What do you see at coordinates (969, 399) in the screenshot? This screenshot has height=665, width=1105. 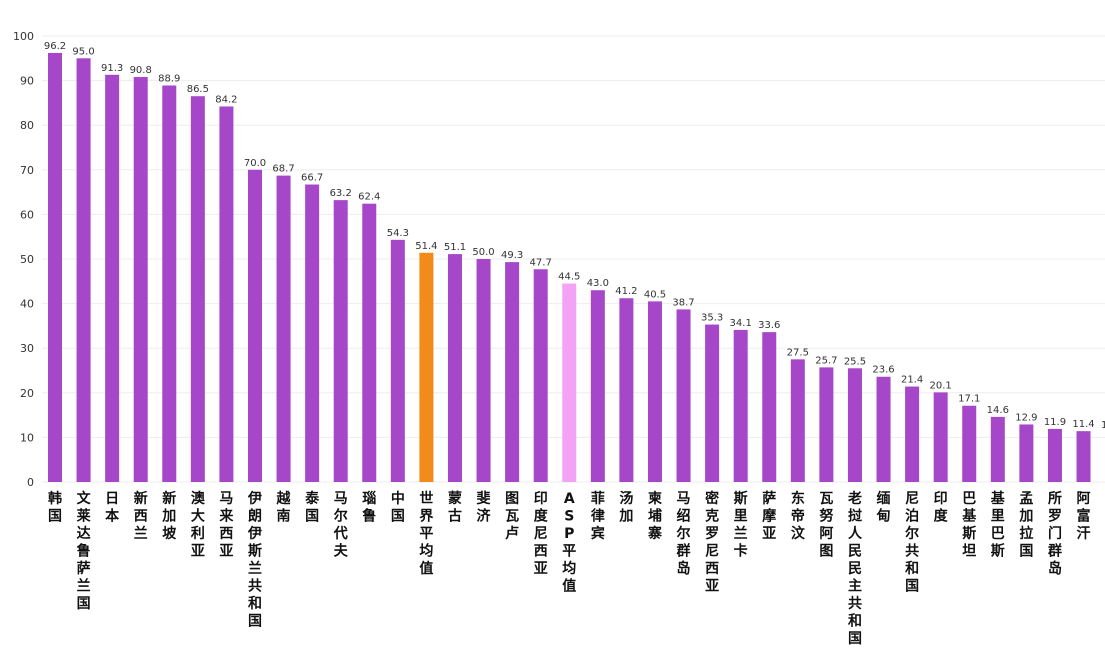 I see `data-label: 17.1` at bounding box center [969, 399].